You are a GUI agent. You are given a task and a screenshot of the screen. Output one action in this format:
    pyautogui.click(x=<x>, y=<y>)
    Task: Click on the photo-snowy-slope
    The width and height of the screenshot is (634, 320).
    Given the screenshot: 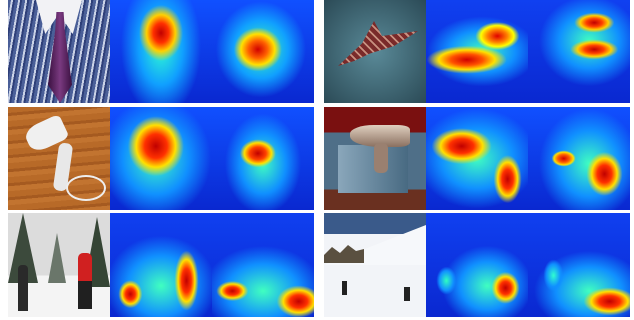 What is the action you would take?
    pyautogui.click(x=375, y=265)
    